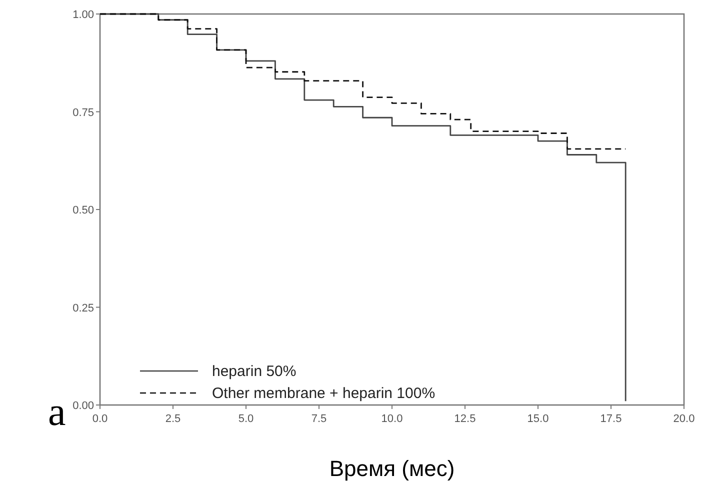 The image size is (704, 496). I want to click on y-tick-label: 0.25, so click(83, 308).